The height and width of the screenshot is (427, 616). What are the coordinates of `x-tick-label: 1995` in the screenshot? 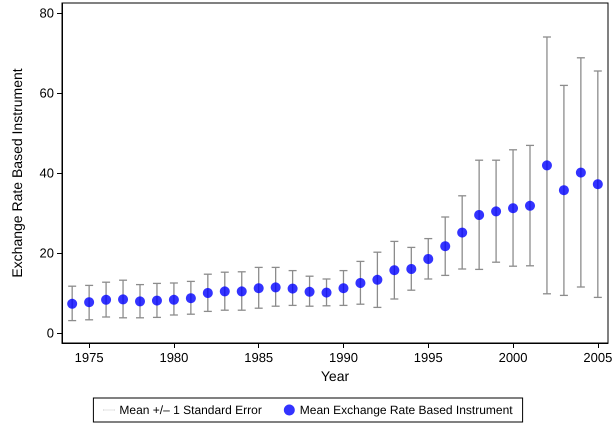 It's located at (428, 357).